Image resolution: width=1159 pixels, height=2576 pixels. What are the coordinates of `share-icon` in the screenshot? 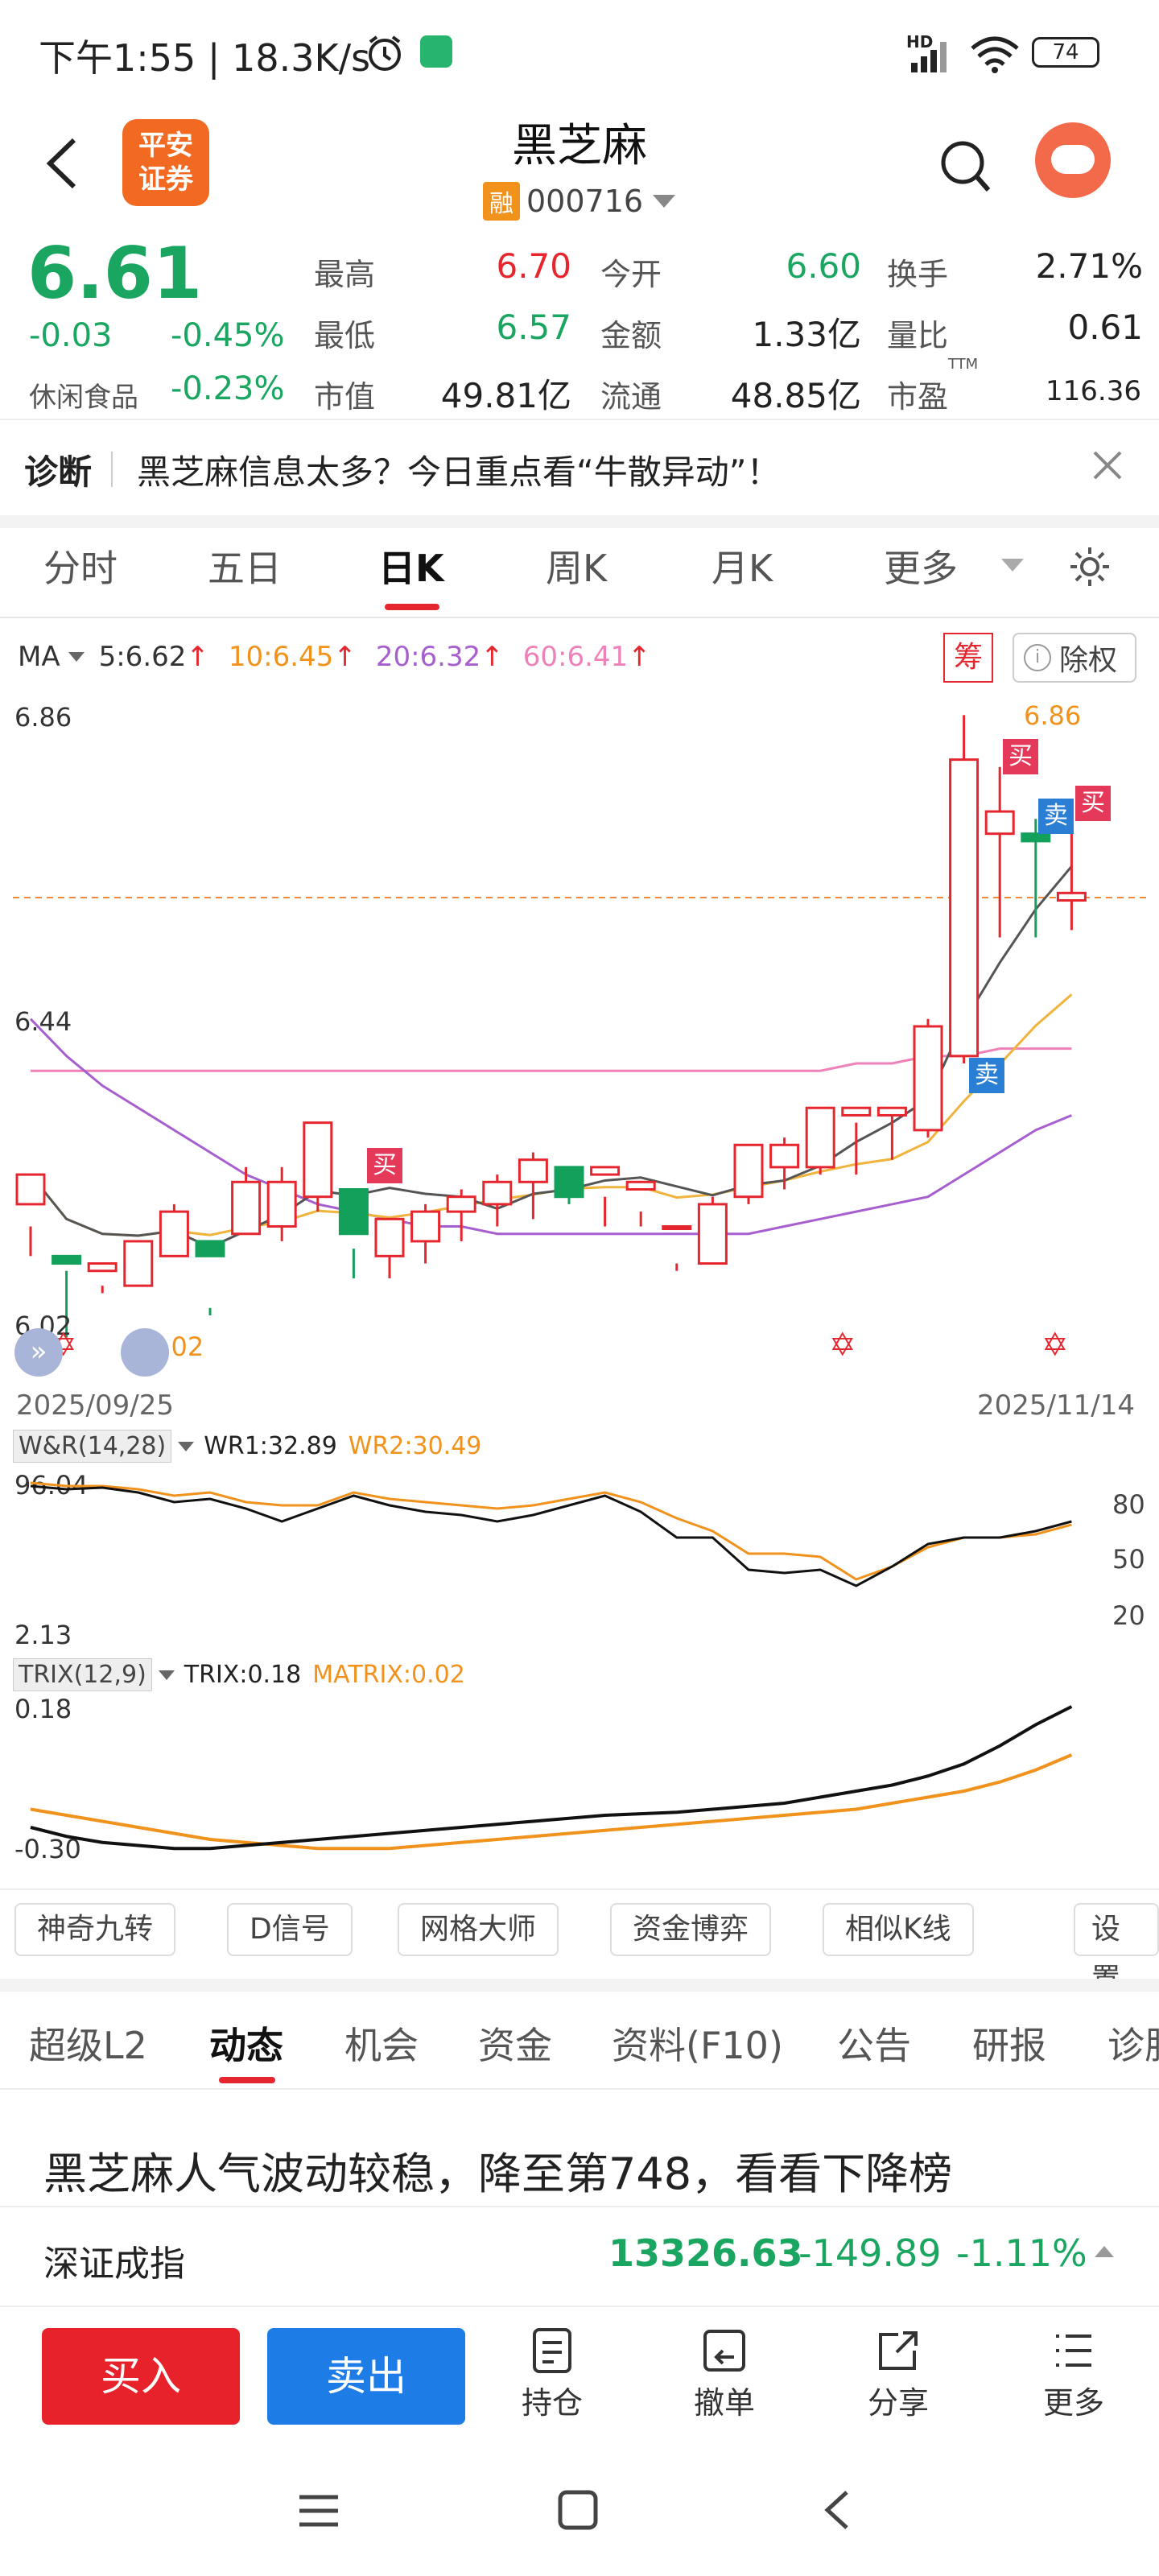 It's located at (898, 2350).